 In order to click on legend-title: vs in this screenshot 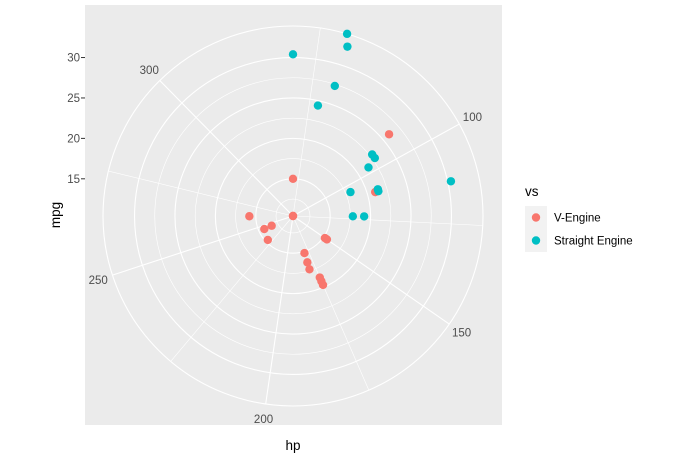, I will do `click(532, 191)`.